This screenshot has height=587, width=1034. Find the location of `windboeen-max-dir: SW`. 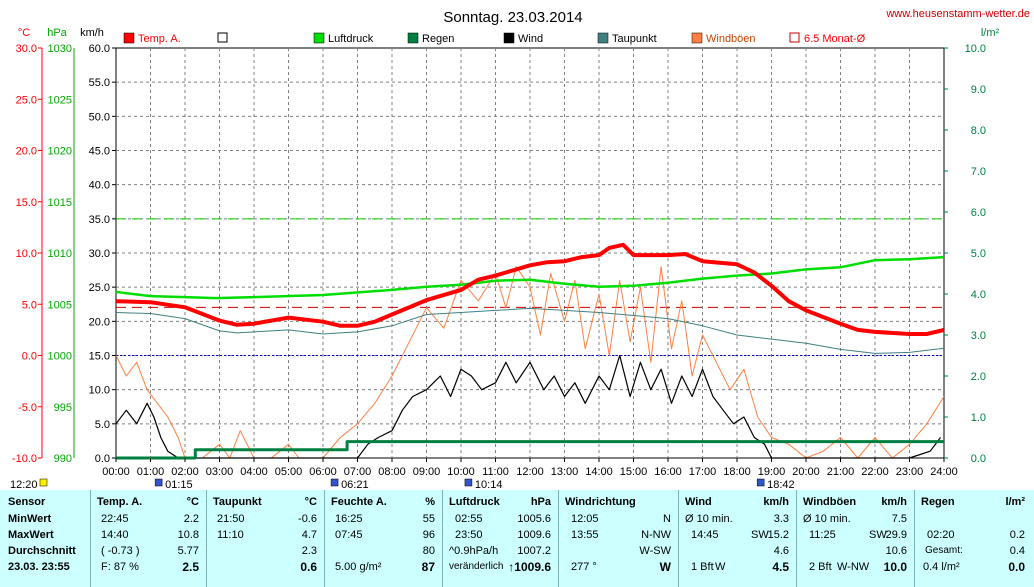

windboeen-max-dir: SW is located at coordinates (878, 535).